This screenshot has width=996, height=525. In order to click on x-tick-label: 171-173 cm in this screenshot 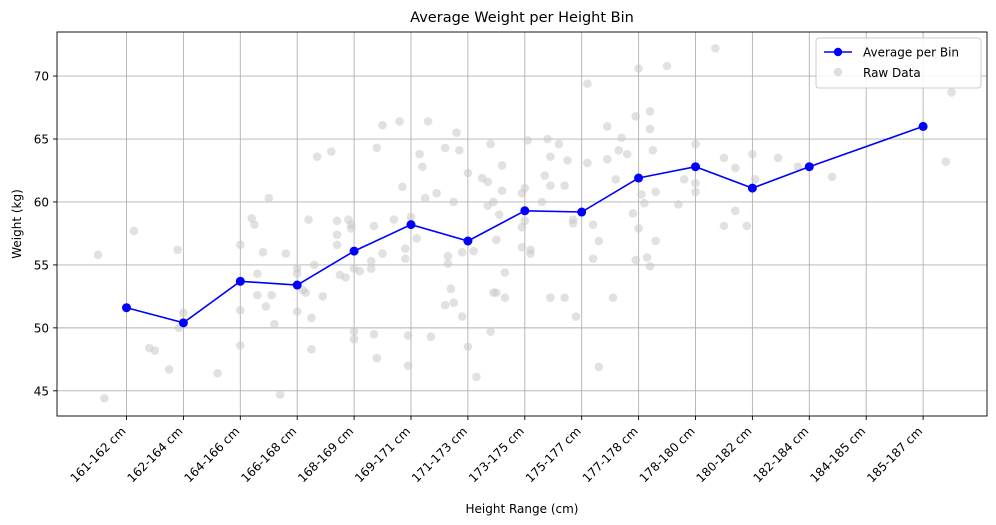, I will do `click(439, 454)`.